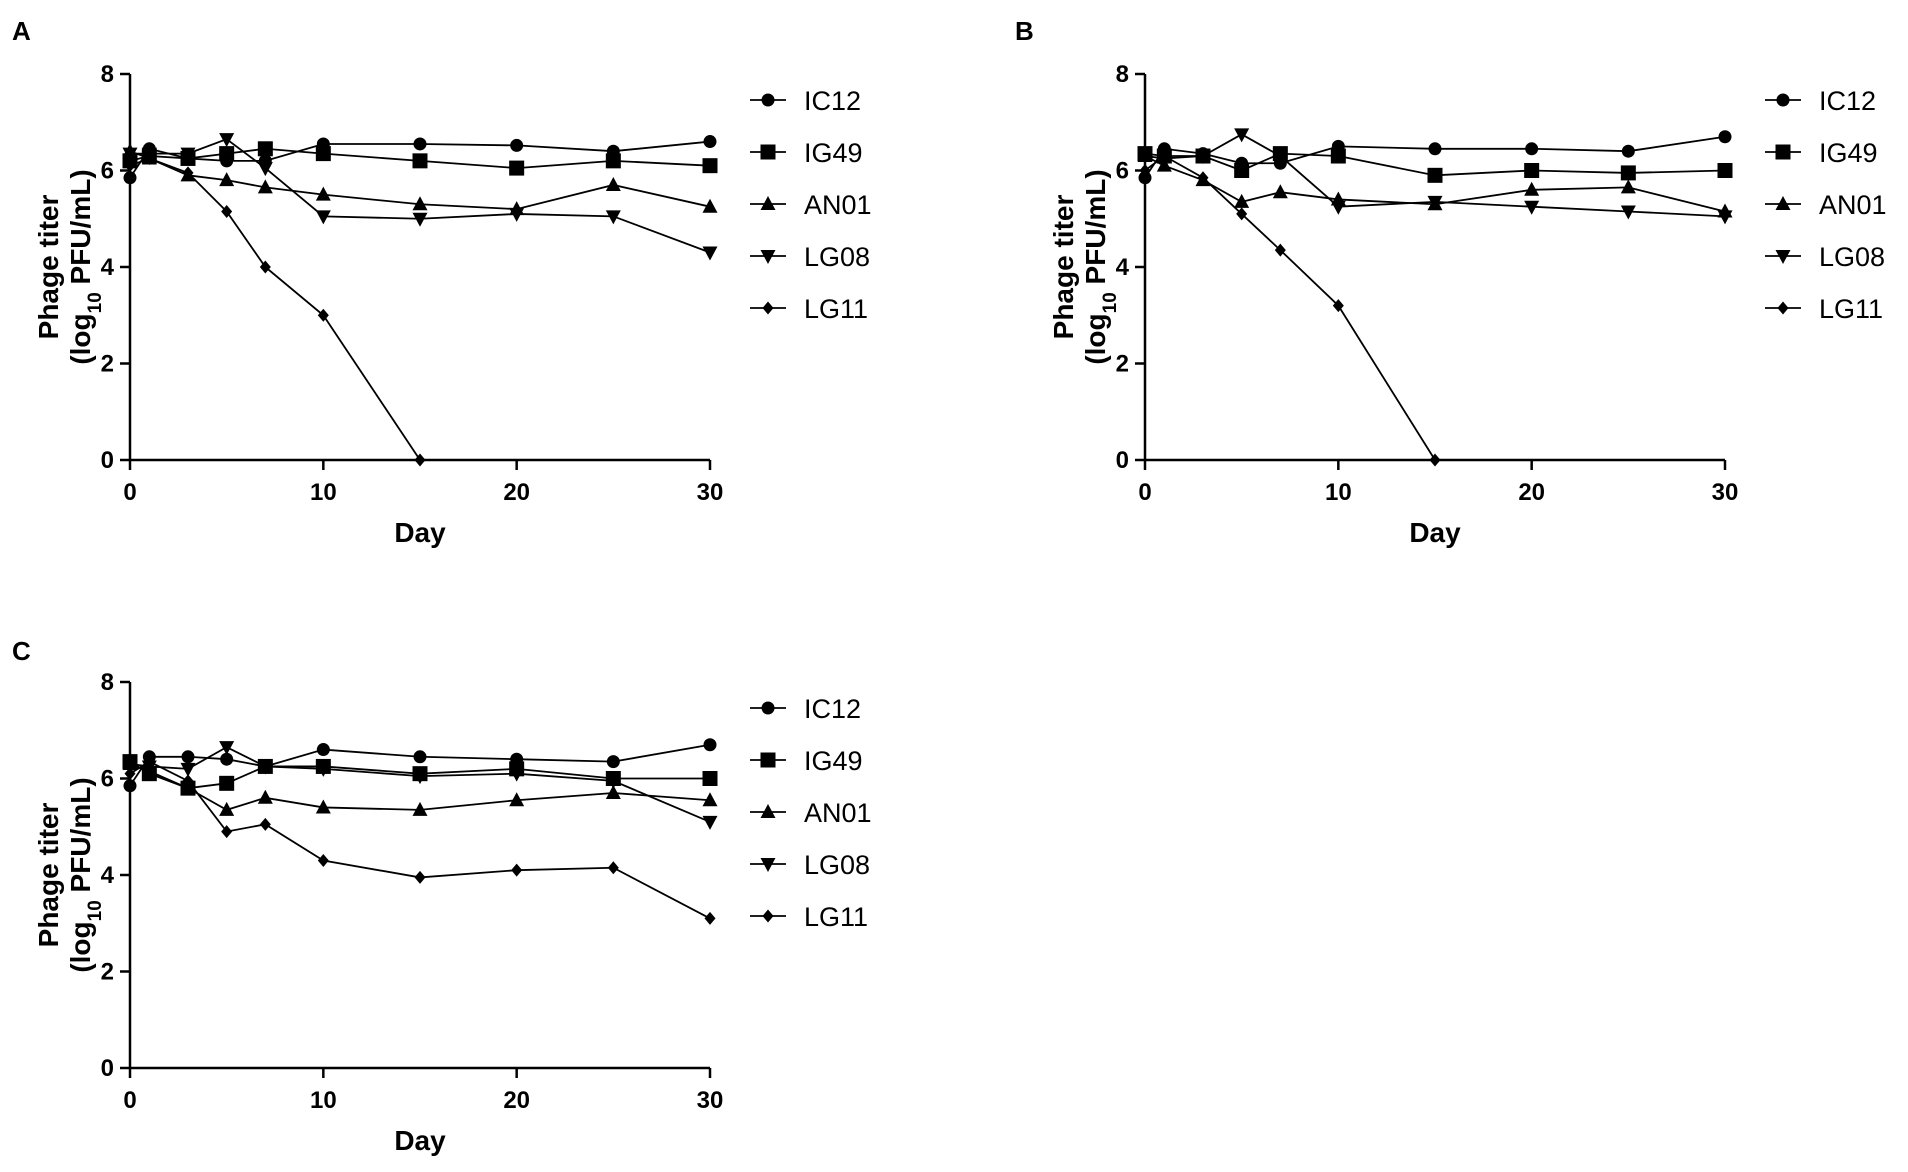  Describe the element at coordinates (1024, 31) in the screenshot. I see `panel-label: B` at that location.